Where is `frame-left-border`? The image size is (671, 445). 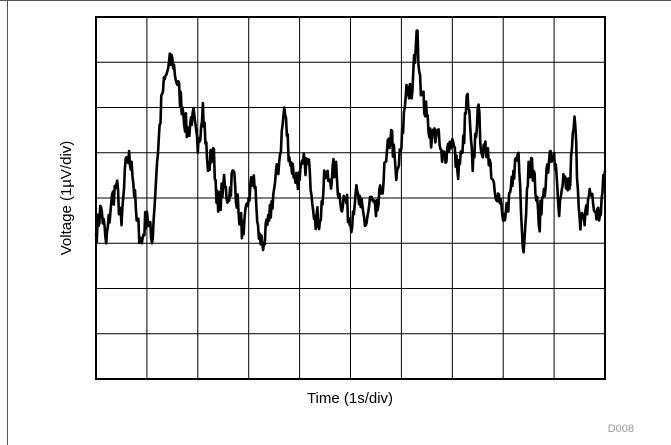
frame-left-border is located at coordinates (7, 222).